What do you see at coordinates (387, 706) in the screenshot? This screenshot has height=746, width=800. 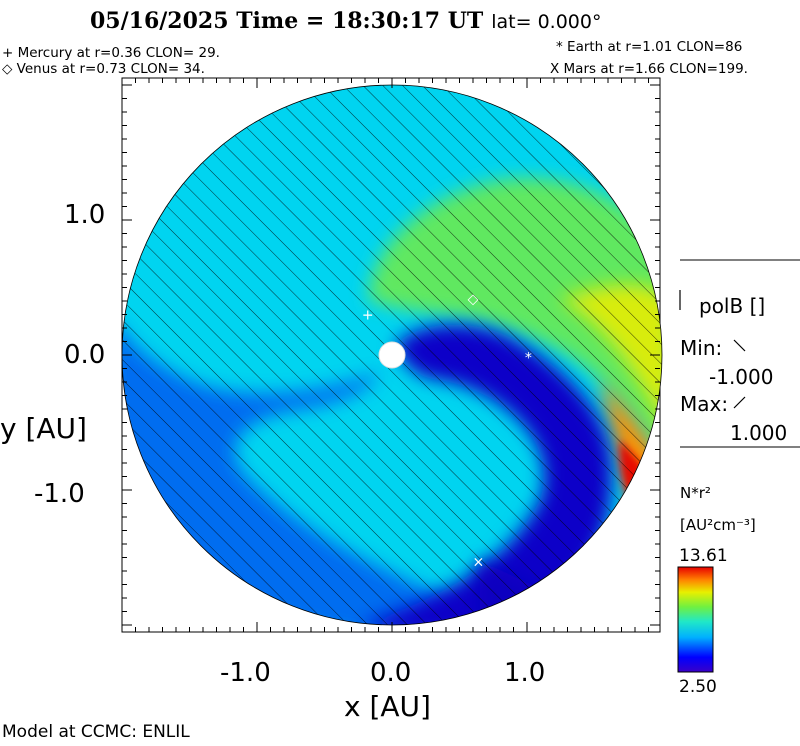 I see `x-axis-label: x [AU]` at bounding box center [387, 706].